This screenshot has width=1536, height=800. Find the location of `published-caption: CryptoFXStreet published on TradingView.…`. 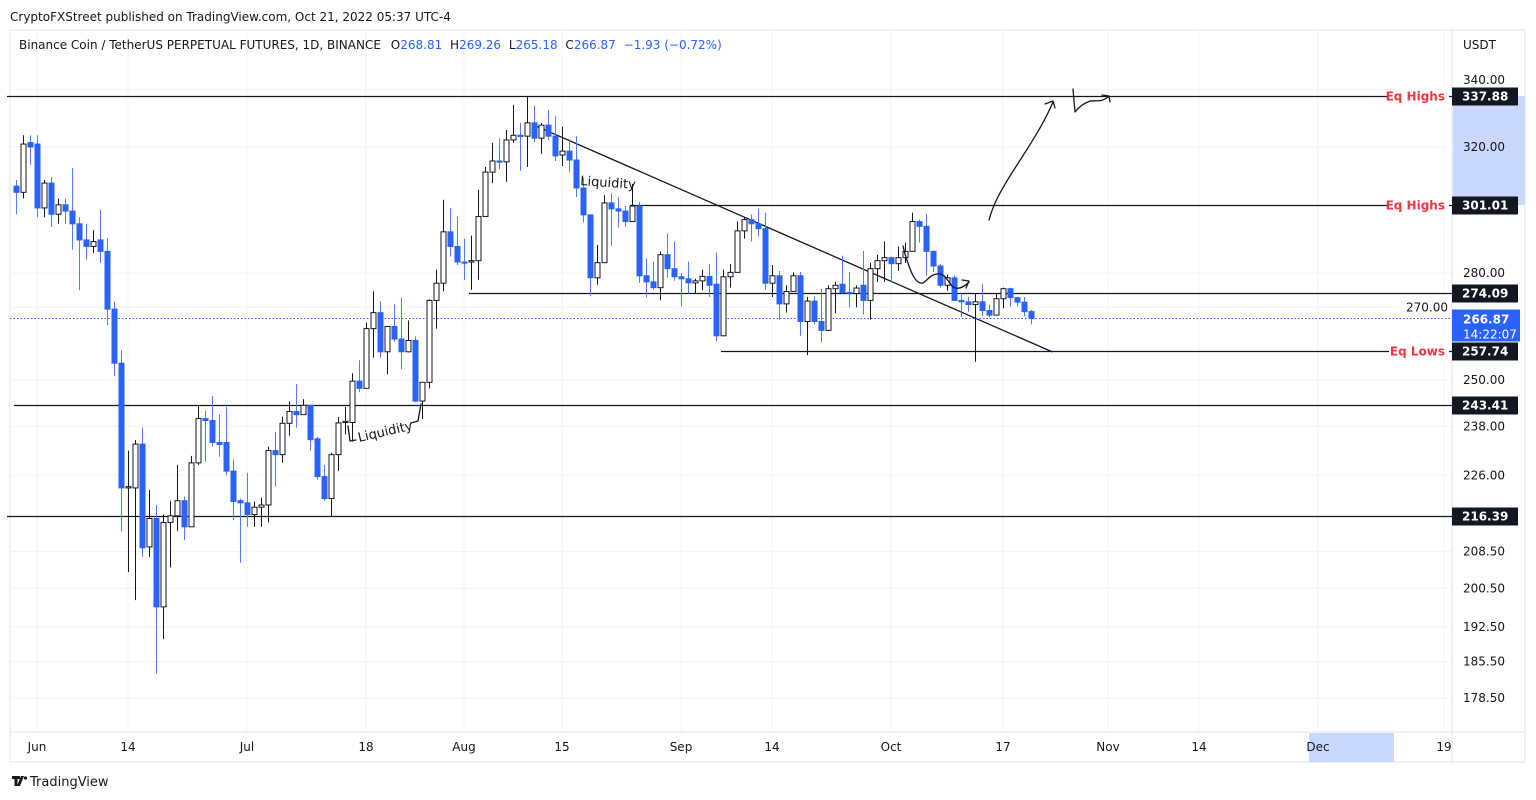

published-caption: CryptoFXStreet published on TradingView.… is located at coordinates (230, 17).